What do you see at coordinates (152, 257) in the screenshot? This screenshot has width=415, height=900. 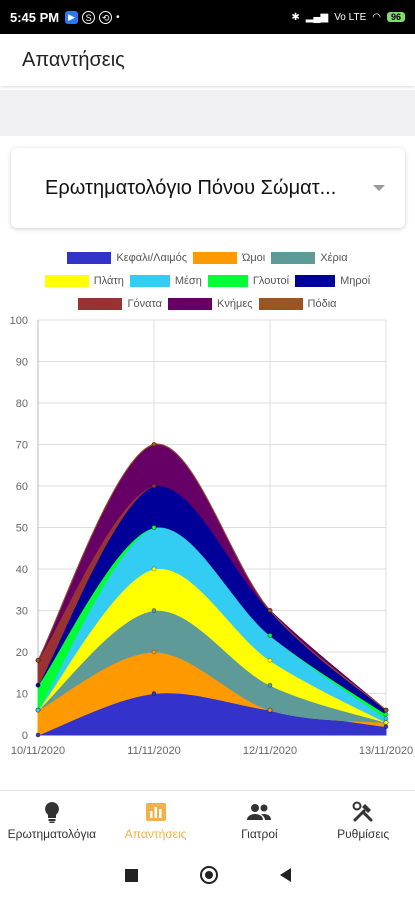 I see `legend-label: Κεφαλι/Λαιμός` at bounding box center [152, 257].